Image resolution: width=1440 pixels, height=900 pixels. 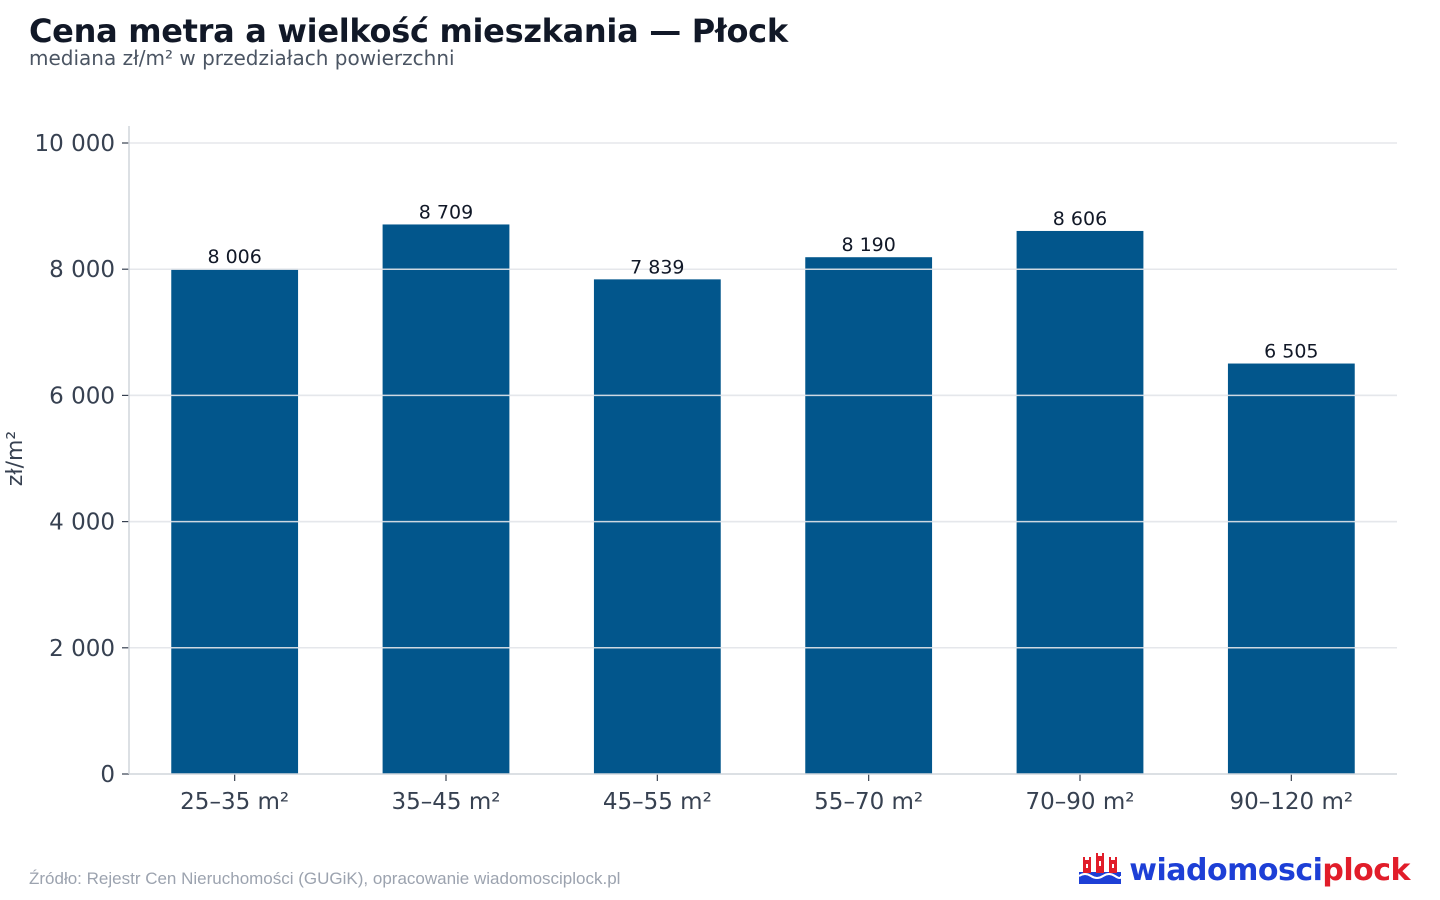 I want to click on data-label: 8 709, so click(x=446, y=212).